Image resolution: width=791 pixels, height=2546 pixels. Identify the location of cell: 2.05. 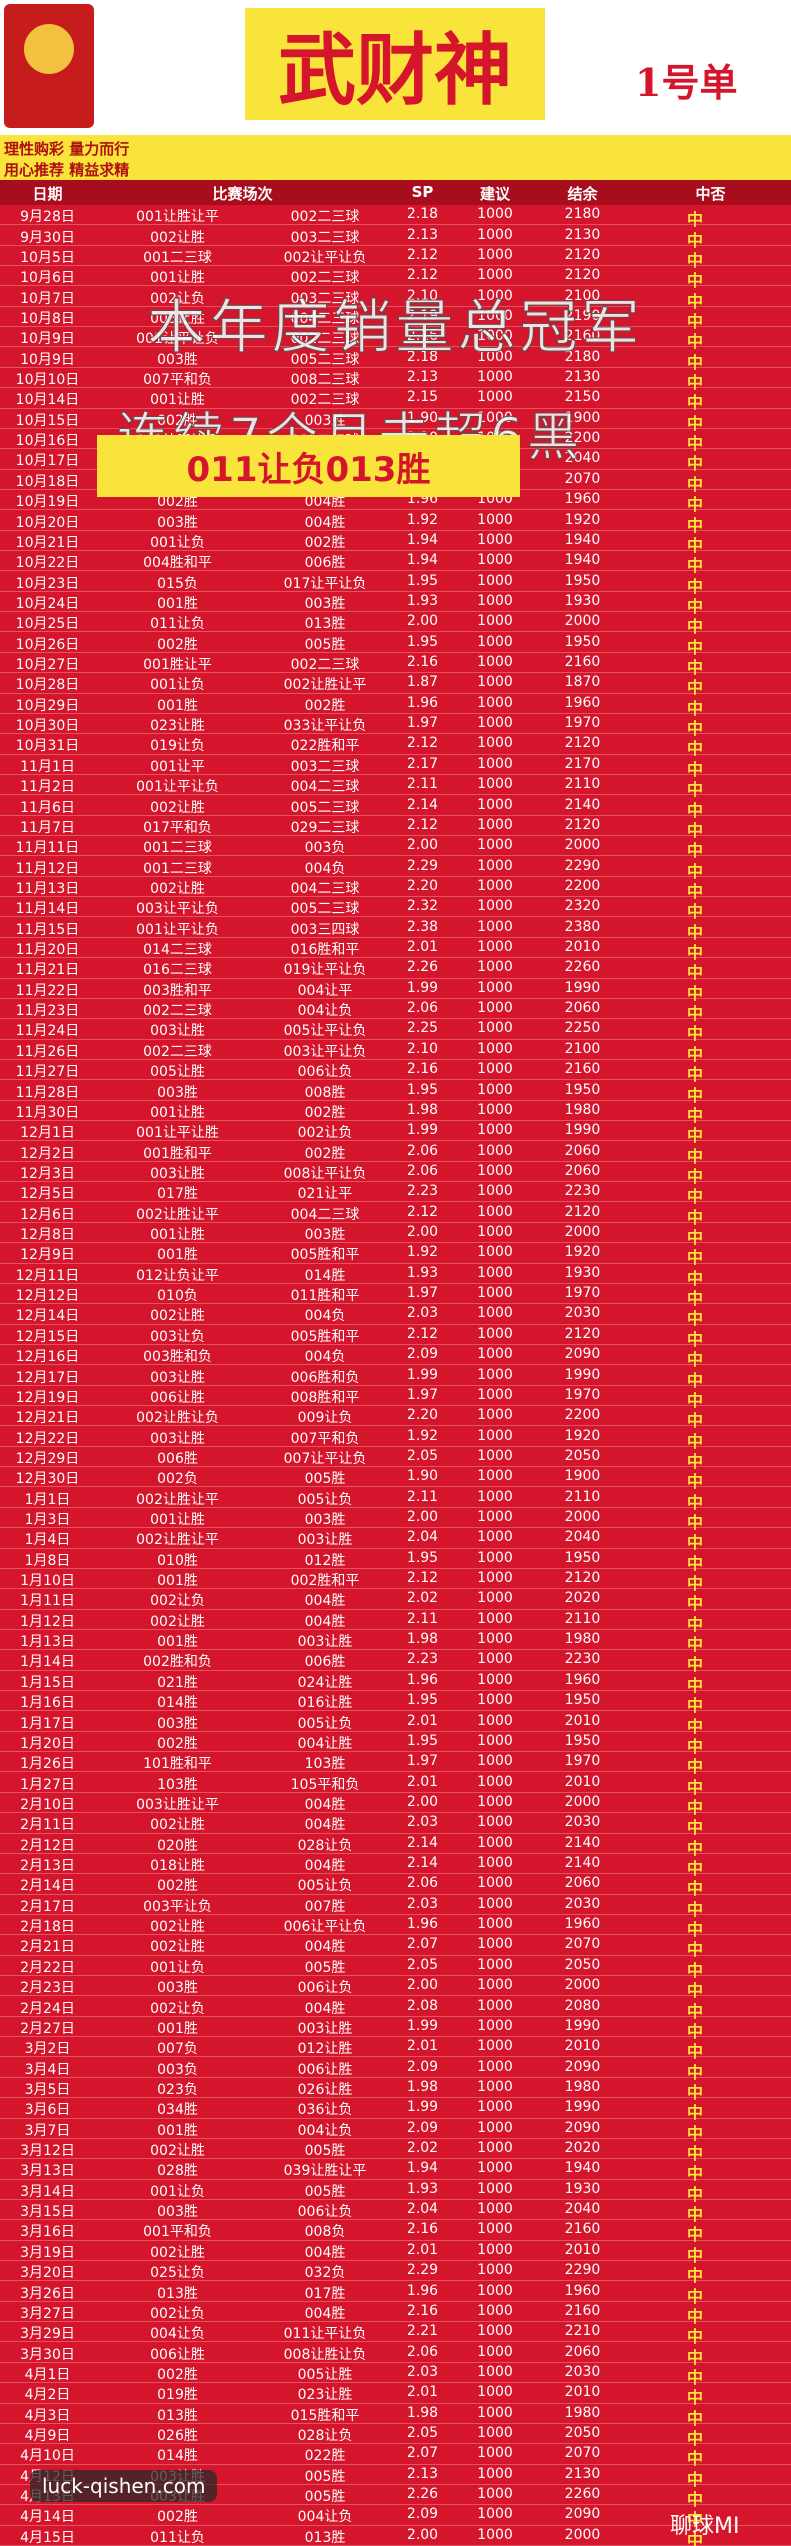
(422, 2433).